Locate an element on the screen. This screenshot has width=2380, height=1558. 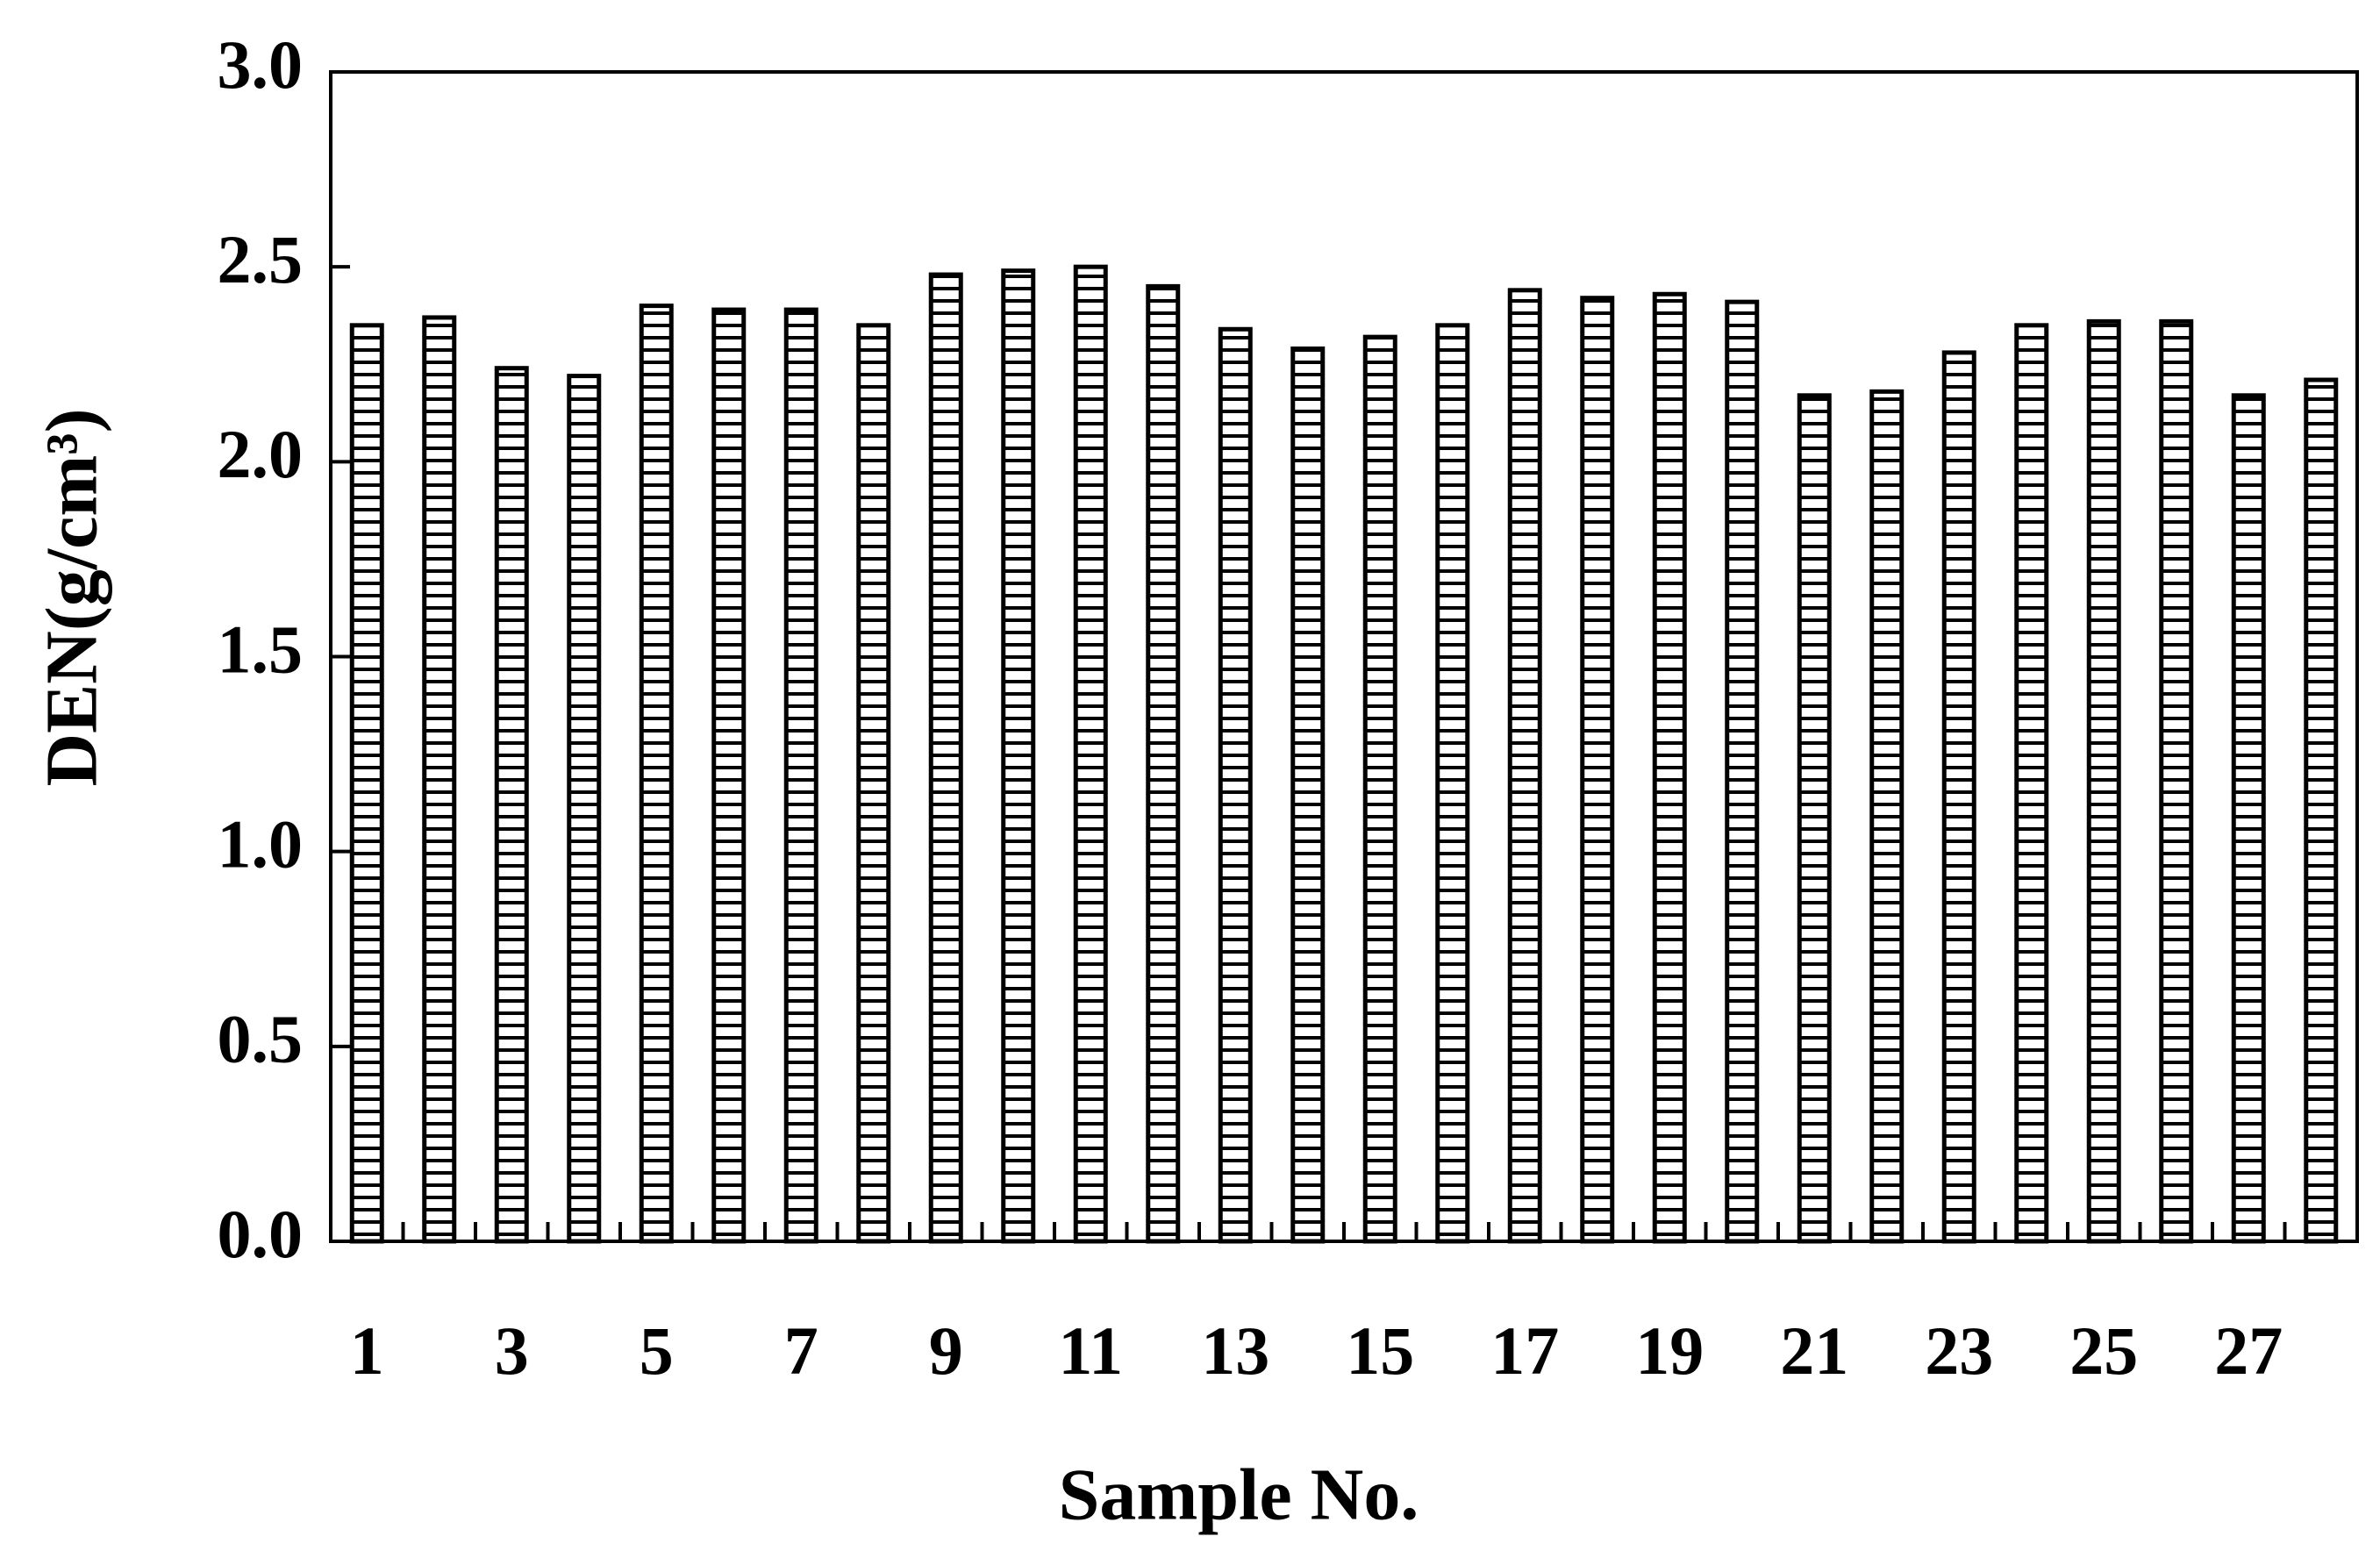
x-tick-label: 27 is located at coordinates (2248, 1350).